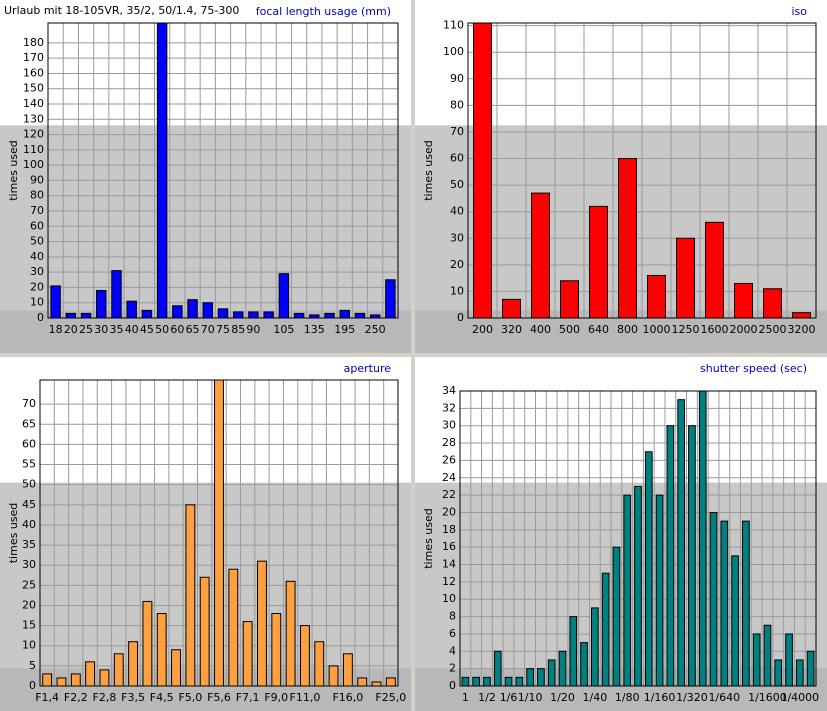 The width and height of the screenshot is (827, 711). What do you see at coordinates (105, 697) in the screenshot?
I see `x-tick-label: F2,8` at bounding box center [105, 697].